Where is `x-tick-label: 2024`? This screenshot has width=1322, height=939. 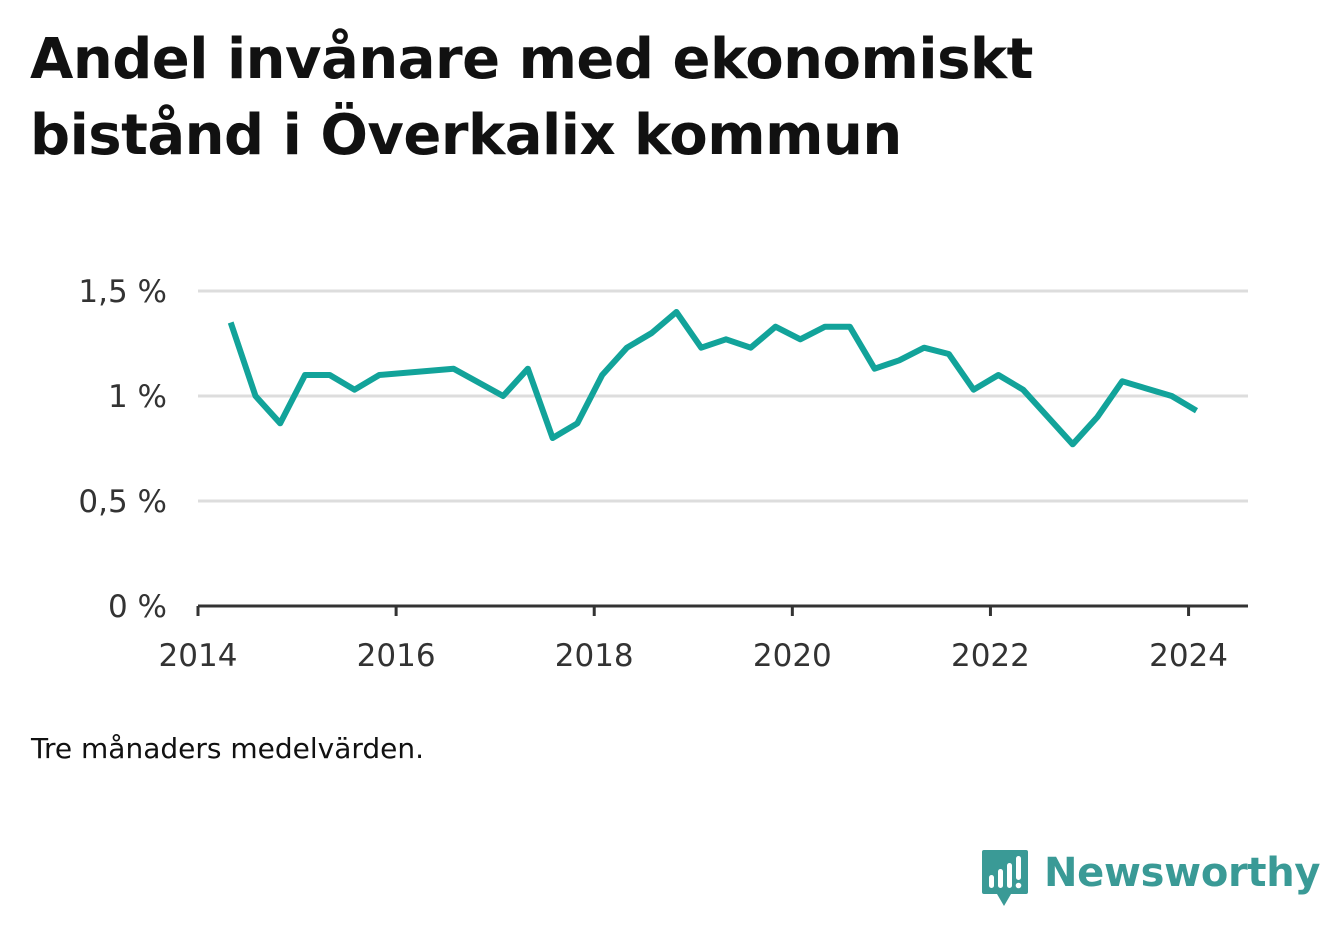
x-tick-label: 2024 is located at coordinates (1188, 656).